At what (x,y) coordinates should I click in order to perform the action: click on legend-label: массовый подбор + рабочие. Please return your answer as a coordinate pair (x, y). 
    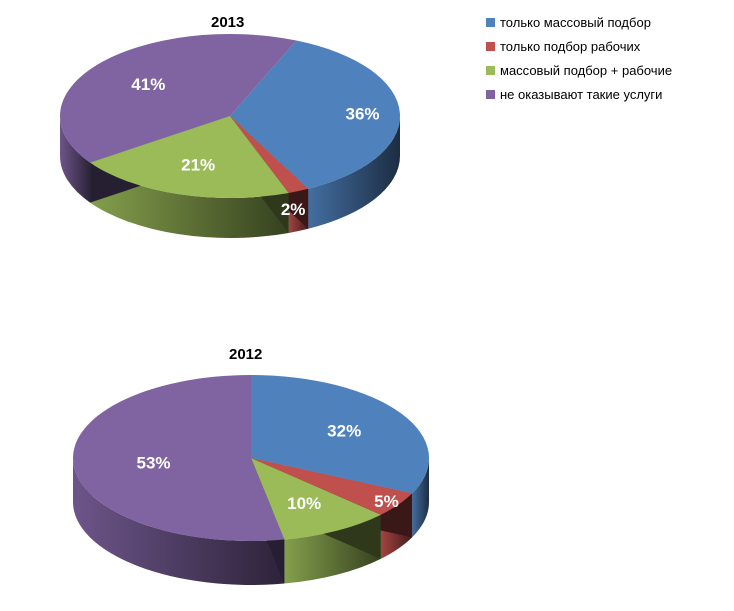
    Looking at the image, I should click on (586, 70).